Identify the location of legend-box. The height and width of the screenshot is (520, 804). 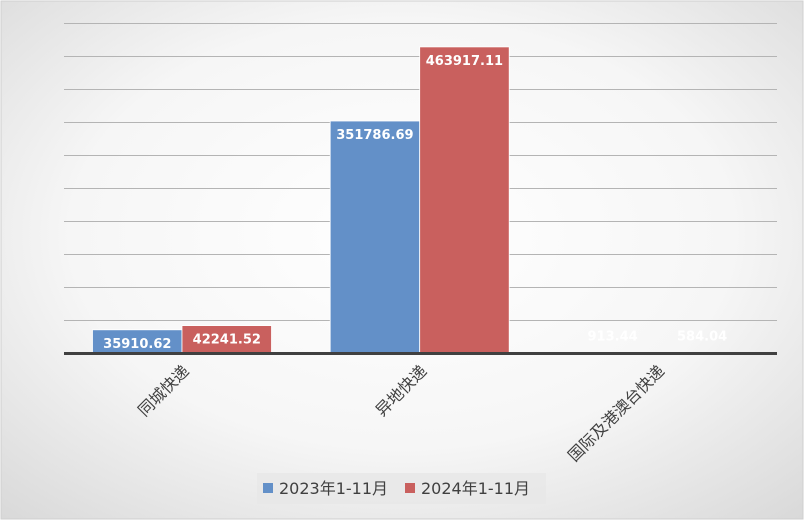
(401, 488).